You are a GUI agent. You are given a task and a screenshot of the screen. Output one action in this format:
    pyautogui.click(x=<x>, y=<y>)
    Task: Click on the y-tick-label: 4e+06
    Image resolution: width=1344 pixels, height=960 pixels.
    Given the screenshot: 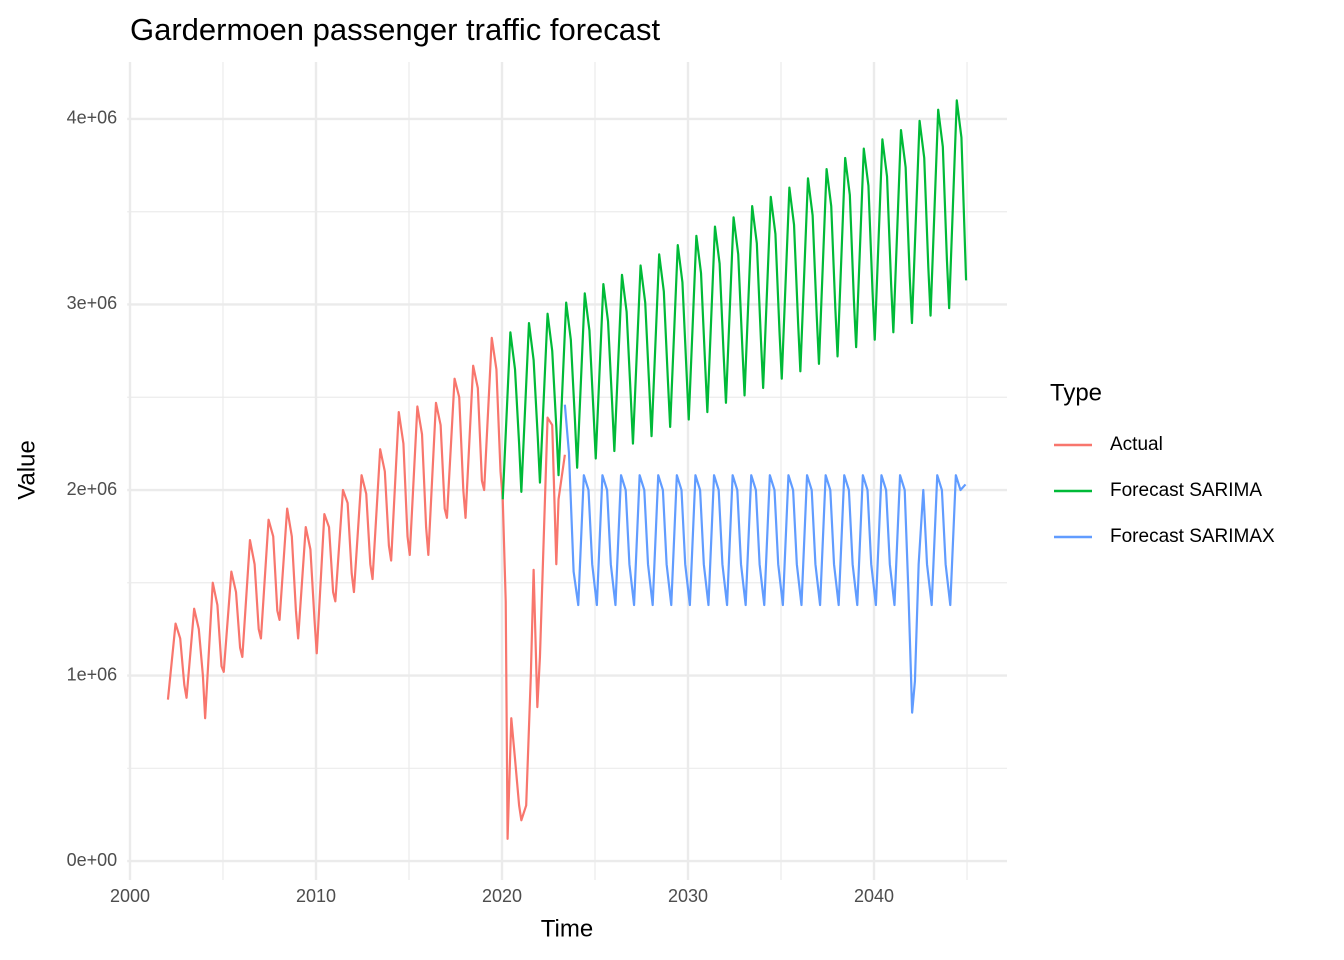 What is the action you would take?
    pyautogui.click(x=92, y=118)
    